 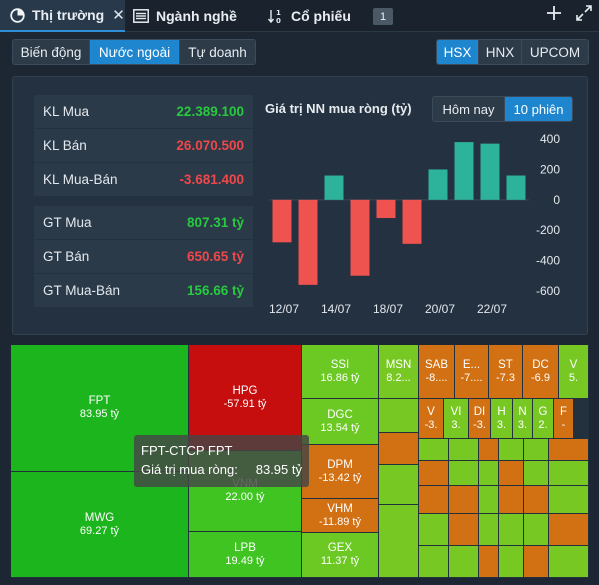 What do you see at coordinates (210, 111) in the screenshot?
I see `stat-value: 22.389.100` at bounding box center [210, 111].